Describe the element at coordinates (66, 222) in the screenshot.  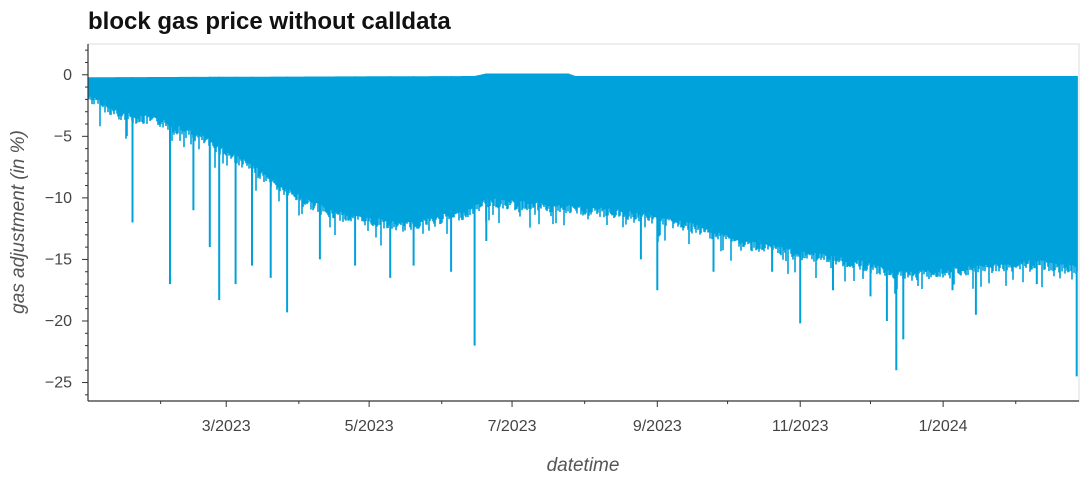
I see `y-axis-ticks: 0 −5 −10 −15 −20 −25` at that location.